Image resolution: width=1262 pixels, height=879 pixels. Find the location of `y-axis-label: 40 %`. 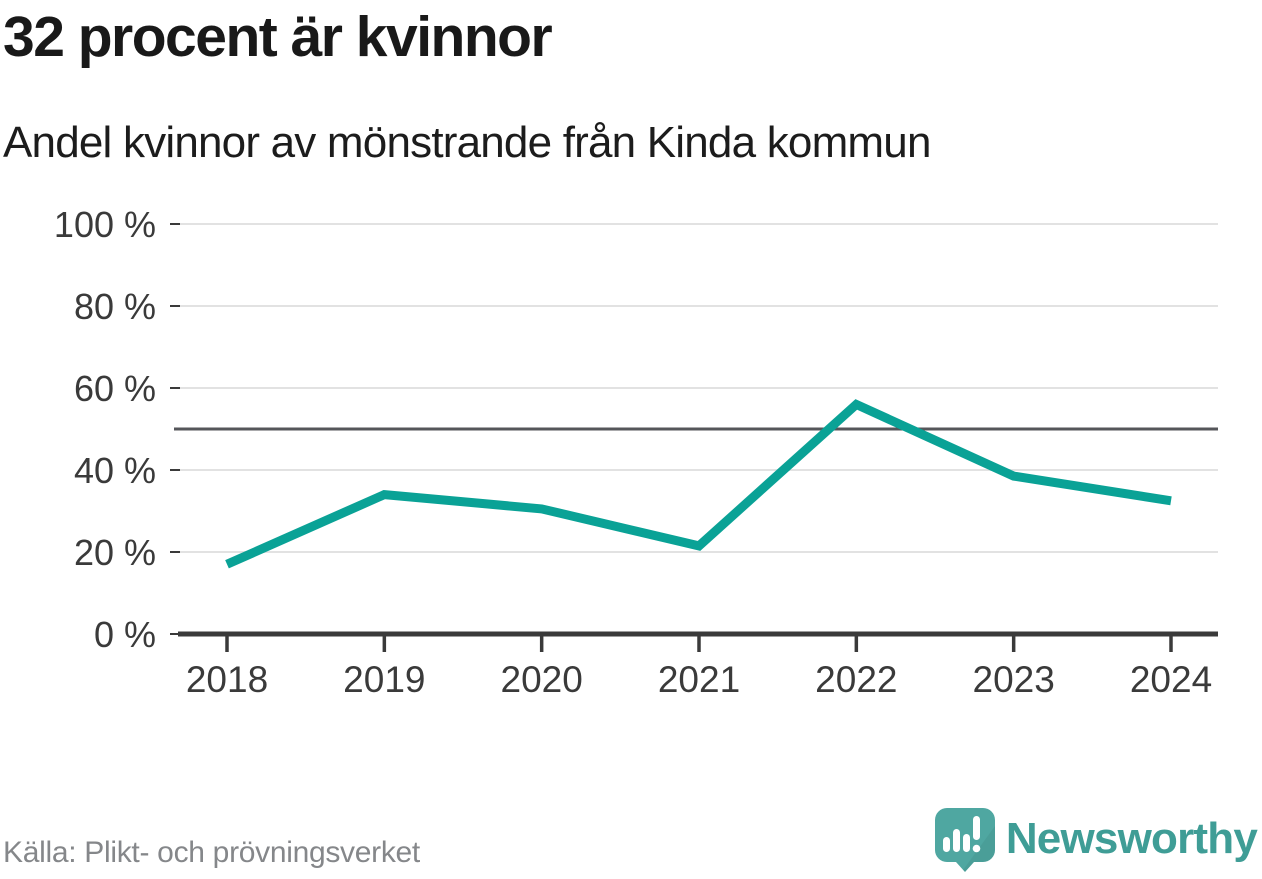

y-axis-label: 40 % is located at coordinates (115, 470).